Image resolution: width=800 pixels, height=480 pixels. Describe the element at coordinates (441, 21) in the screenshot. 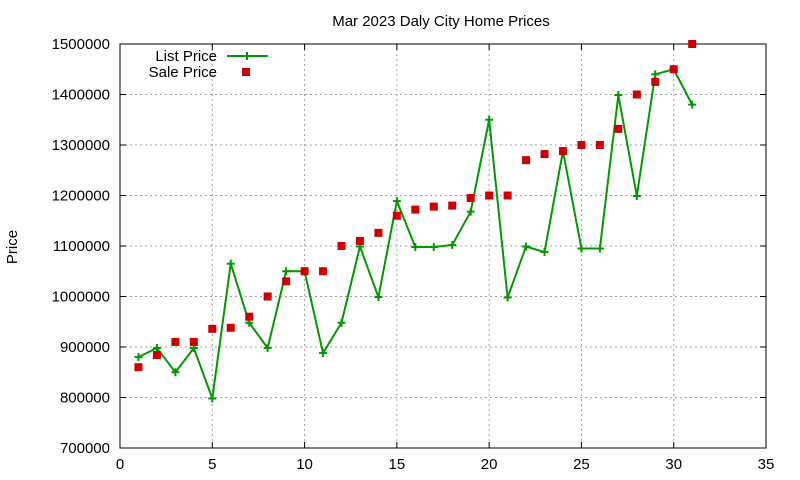

I see `chart-title: Mar 2023 Daly City Home Prices` at that location.